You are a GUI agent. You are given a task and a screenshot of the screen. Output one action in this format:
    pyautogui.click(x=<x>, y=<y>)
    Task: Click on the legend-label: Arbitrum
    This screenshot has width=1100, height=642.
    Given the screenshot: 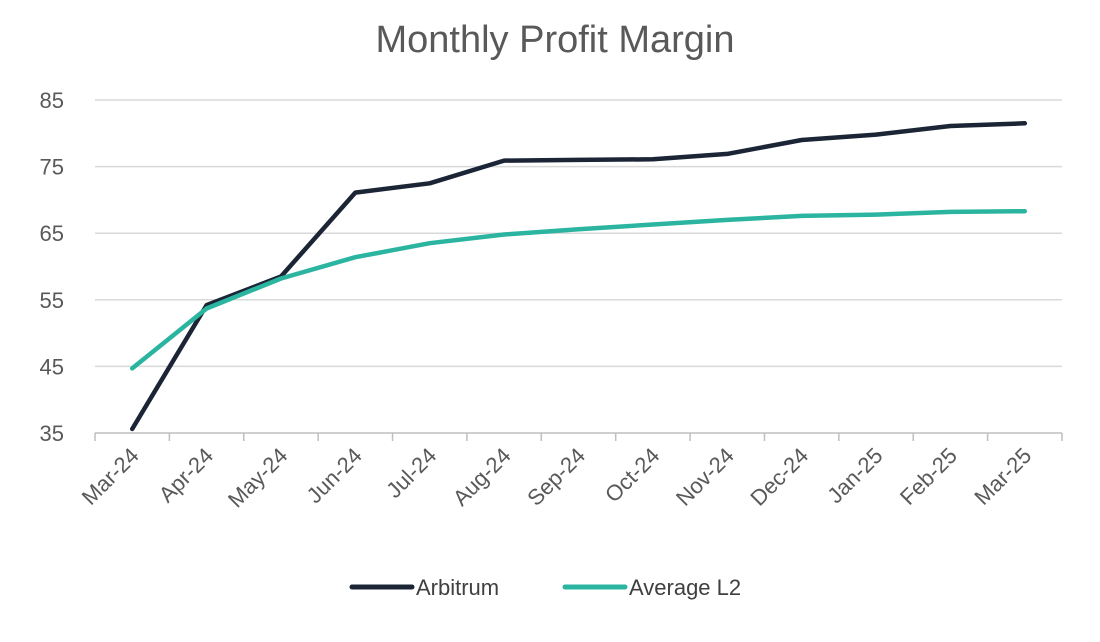 What is the action you would take?
    pyautogui.click(x=457, y=587)
    